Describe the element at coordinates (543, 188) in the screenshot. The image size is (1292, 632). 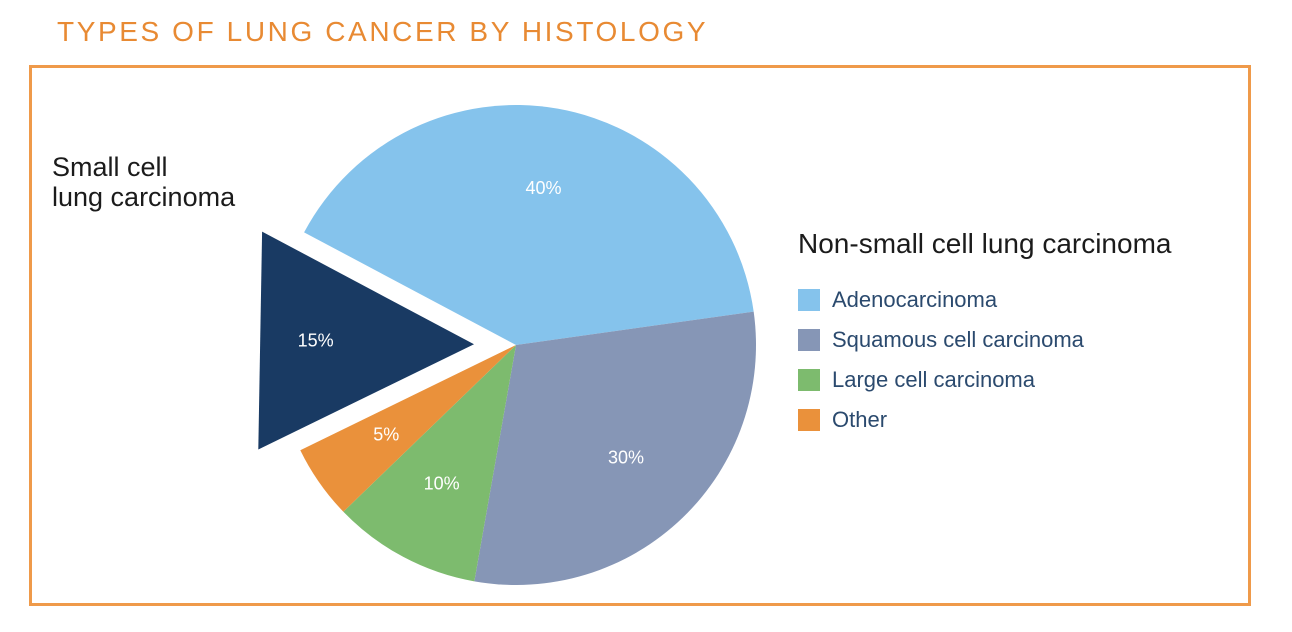
I see `slice-label-0: 40%` at that location.